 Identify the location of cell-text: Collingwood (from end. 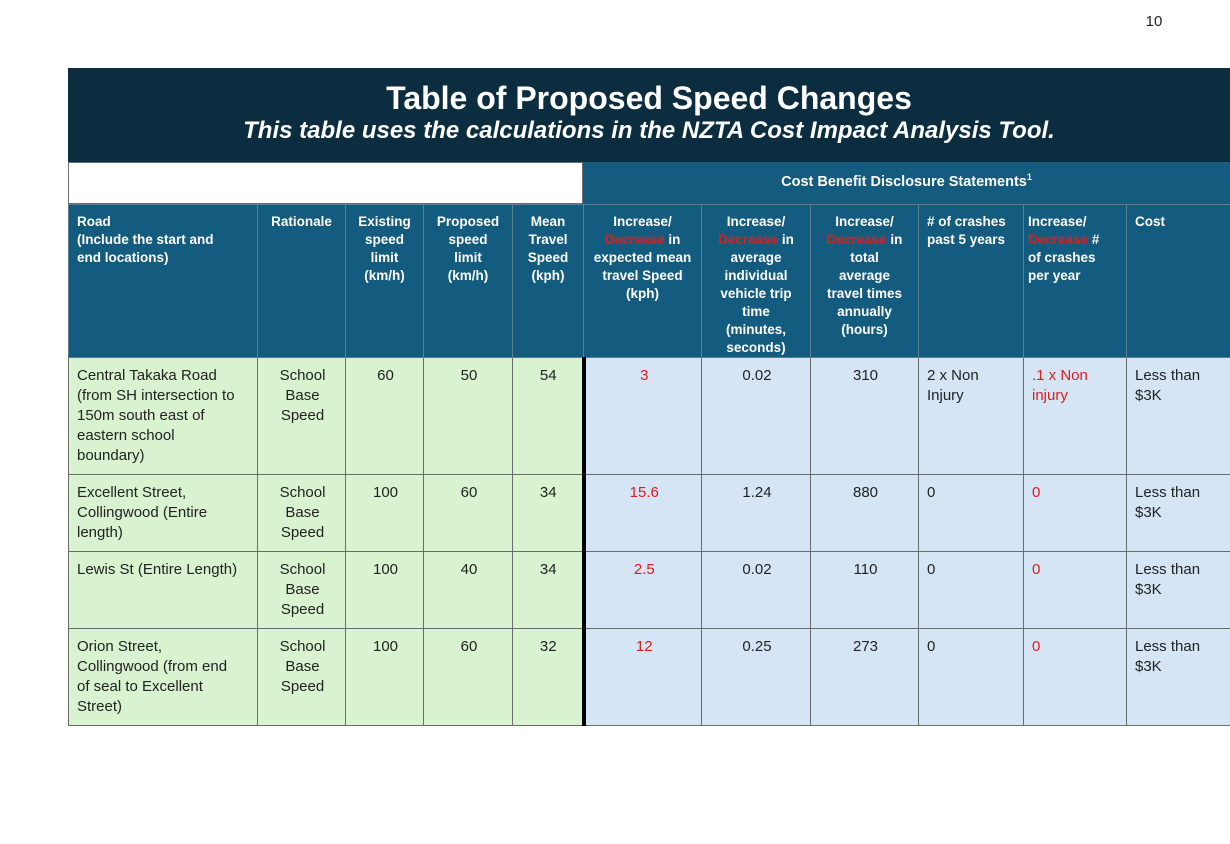
(152, 666).